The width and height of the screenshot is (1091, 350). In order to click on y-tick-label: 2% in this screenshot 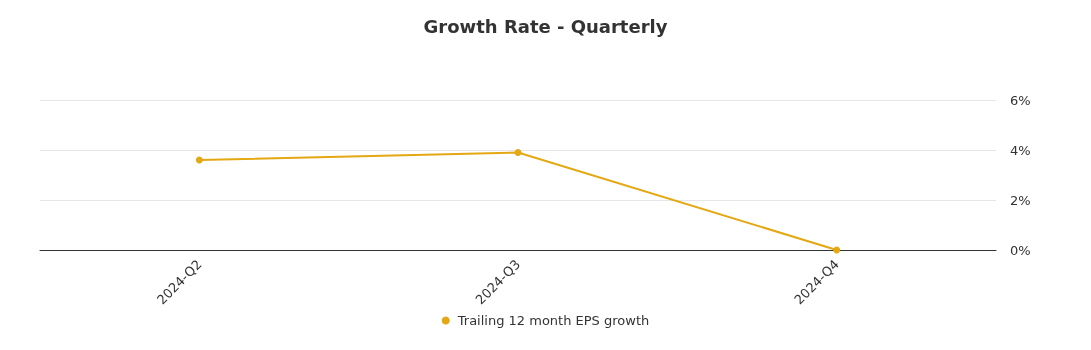, I will do `click(1020, 200)`.